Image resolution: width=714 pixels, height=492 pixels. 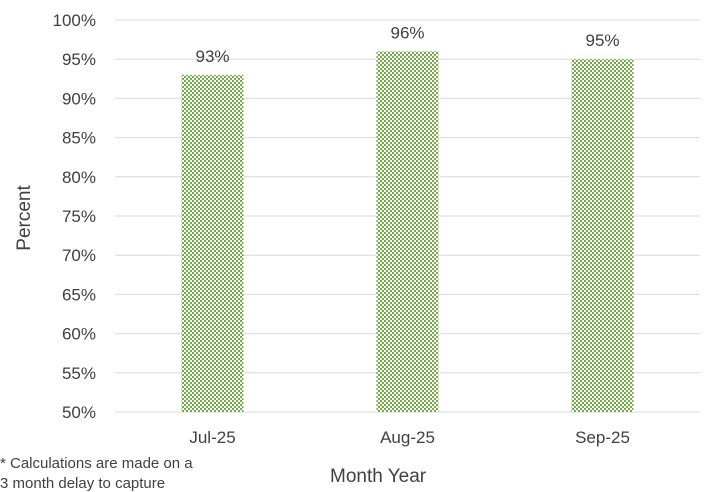 What do you see at coordinates (212, 437) in the screenshot?
I see `x-tick-label: Jul-25` at bounding box center [212, 437].